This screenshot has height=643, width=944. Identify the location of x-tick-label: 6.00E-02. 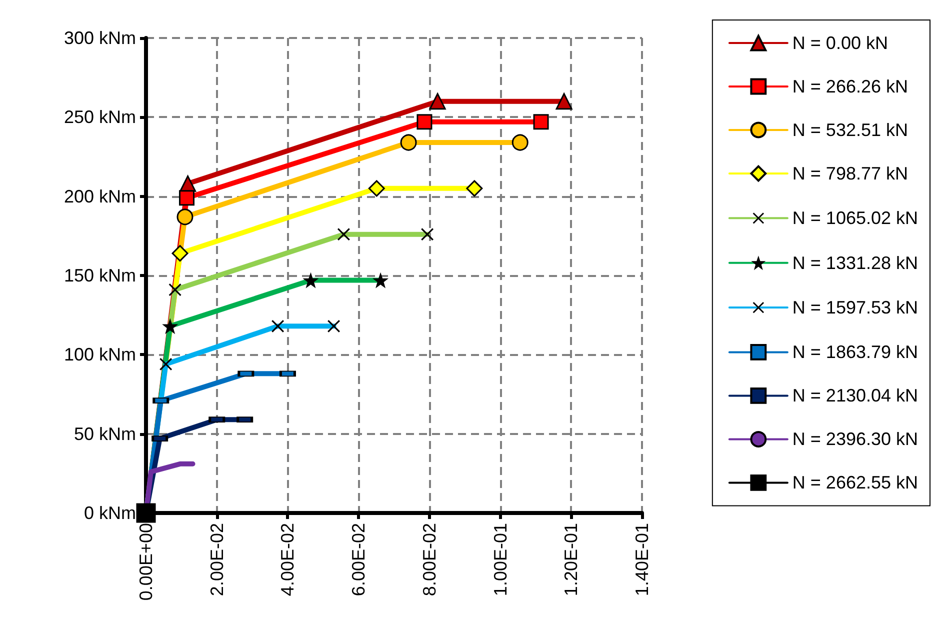
(358, 559).